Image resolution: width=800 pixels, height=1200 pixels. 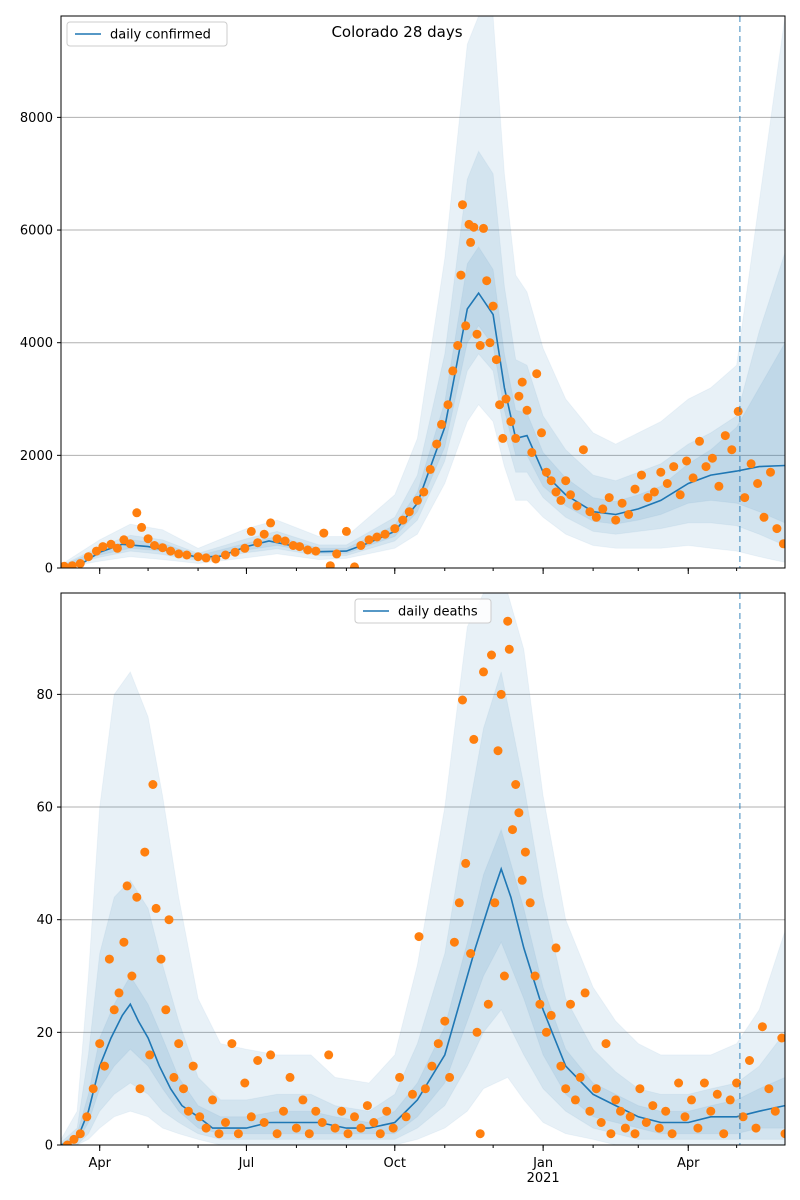 What do you see at coordinates (44, 1033) in the screenshot?
I see `y-tick-label: 20` at bounding box center [44, 1033].